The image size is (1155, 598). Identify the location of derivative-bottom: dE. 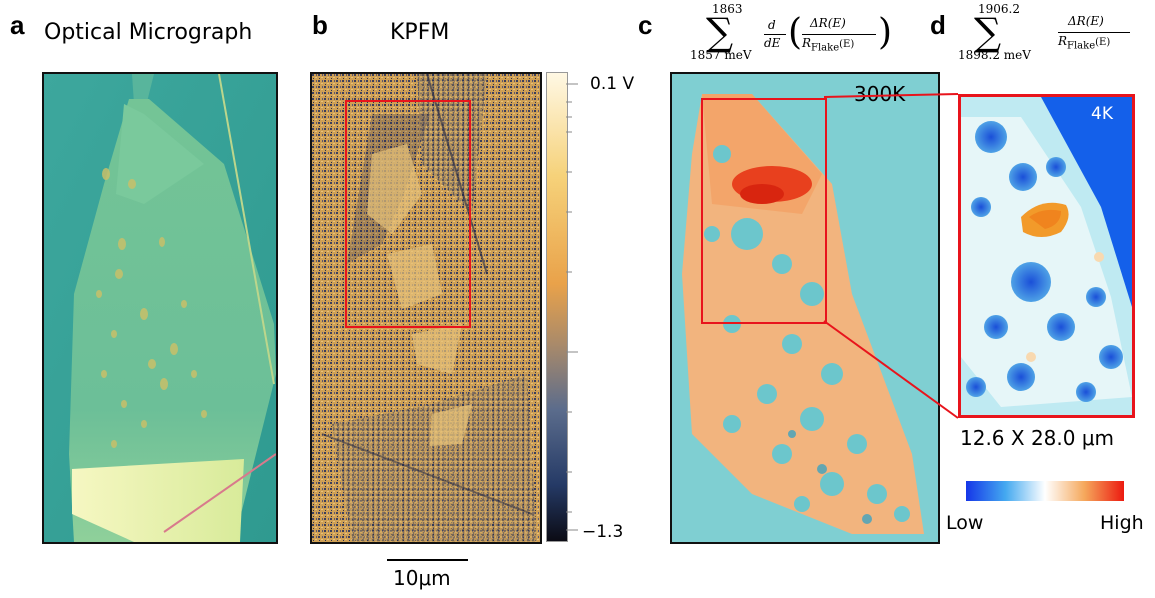
(772, 43).